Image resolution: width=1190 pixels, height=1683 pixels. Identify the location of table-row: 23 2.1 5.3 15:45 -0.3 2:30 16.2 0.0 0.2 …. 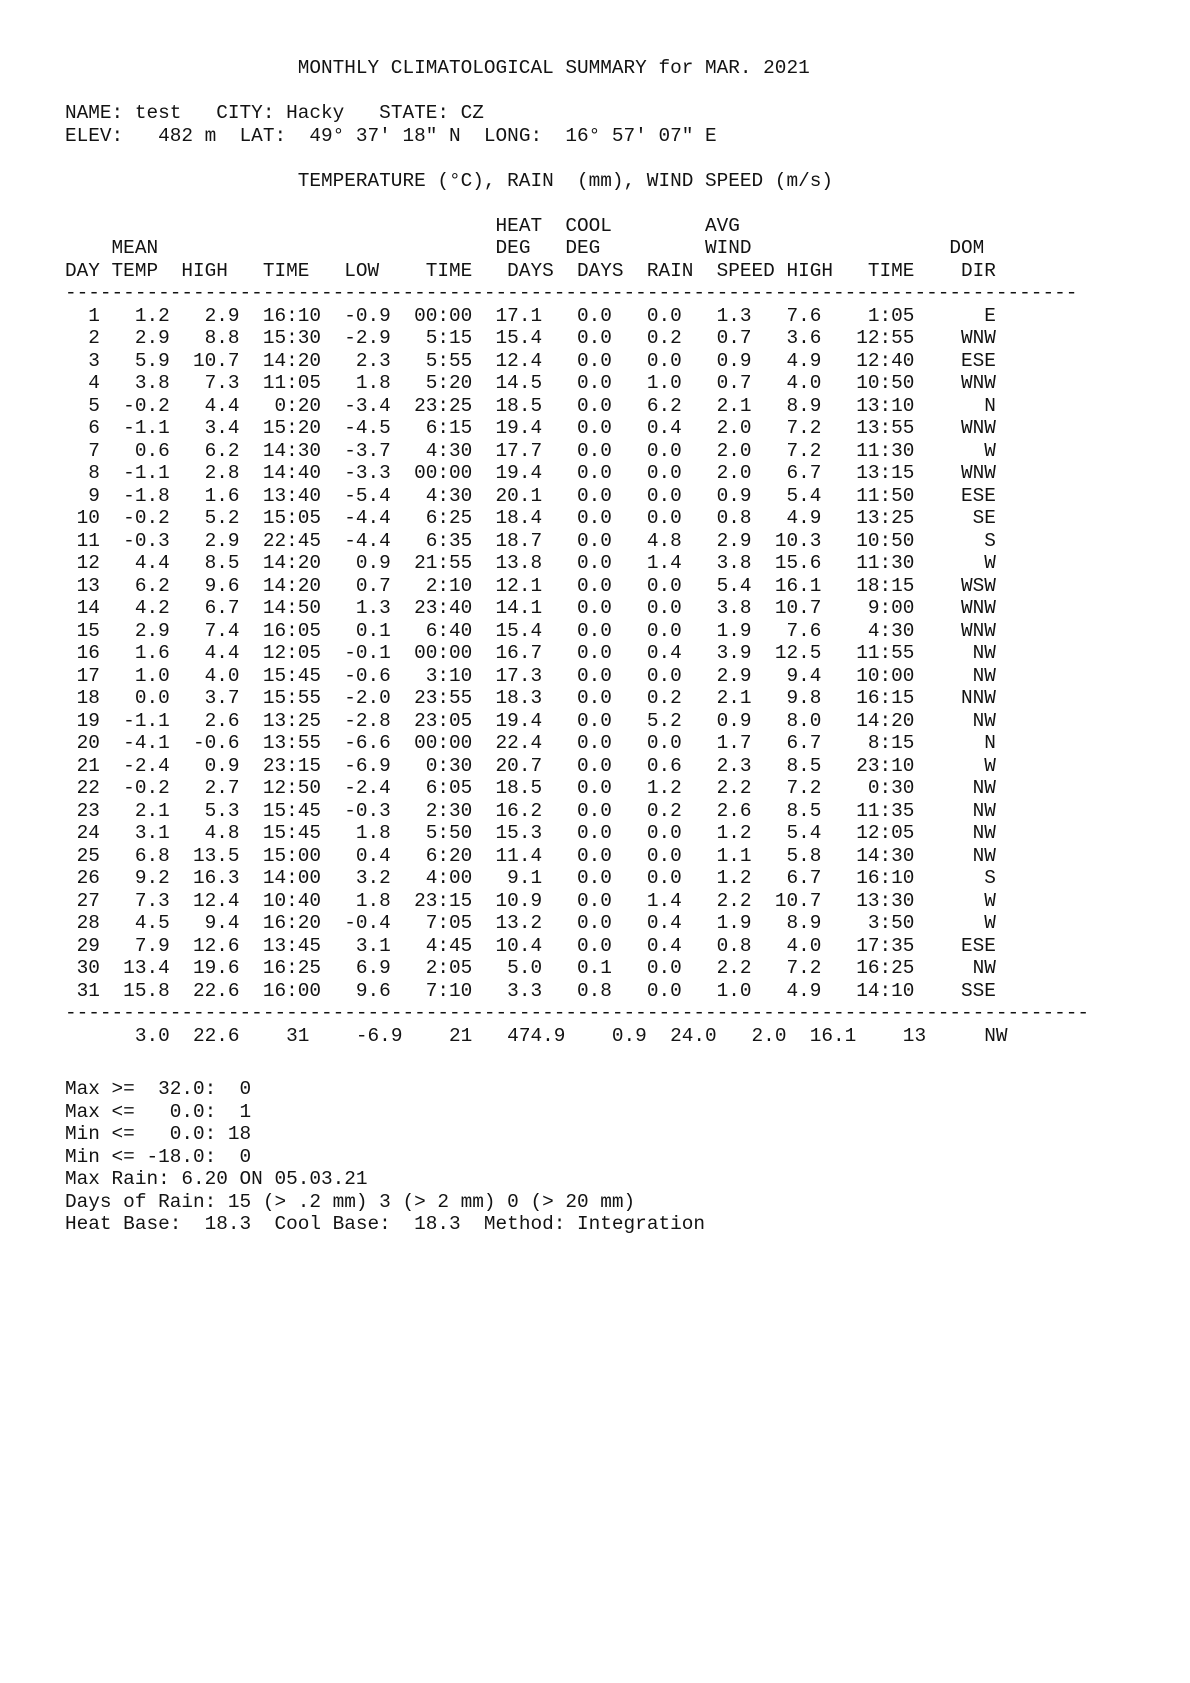
(530, 810).